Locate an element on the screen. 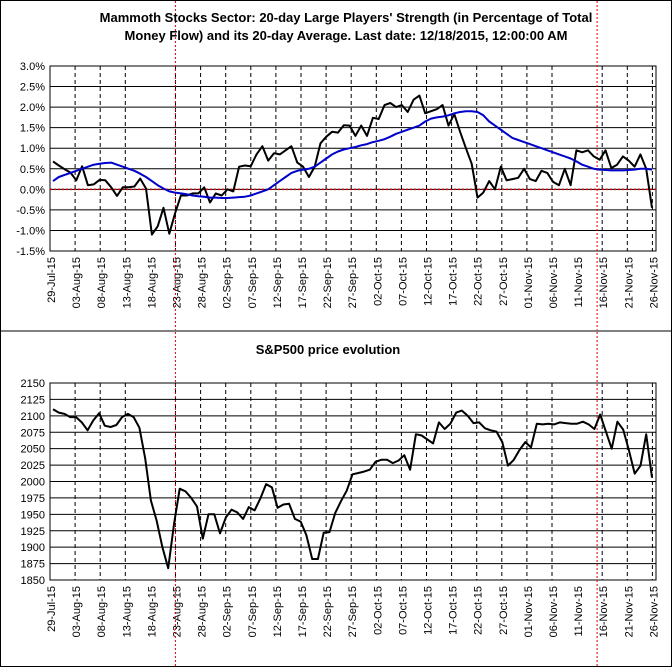 The image size is (672, 667). chart1-y-tick-label: 1.5% is located at coordinates (32, 129).